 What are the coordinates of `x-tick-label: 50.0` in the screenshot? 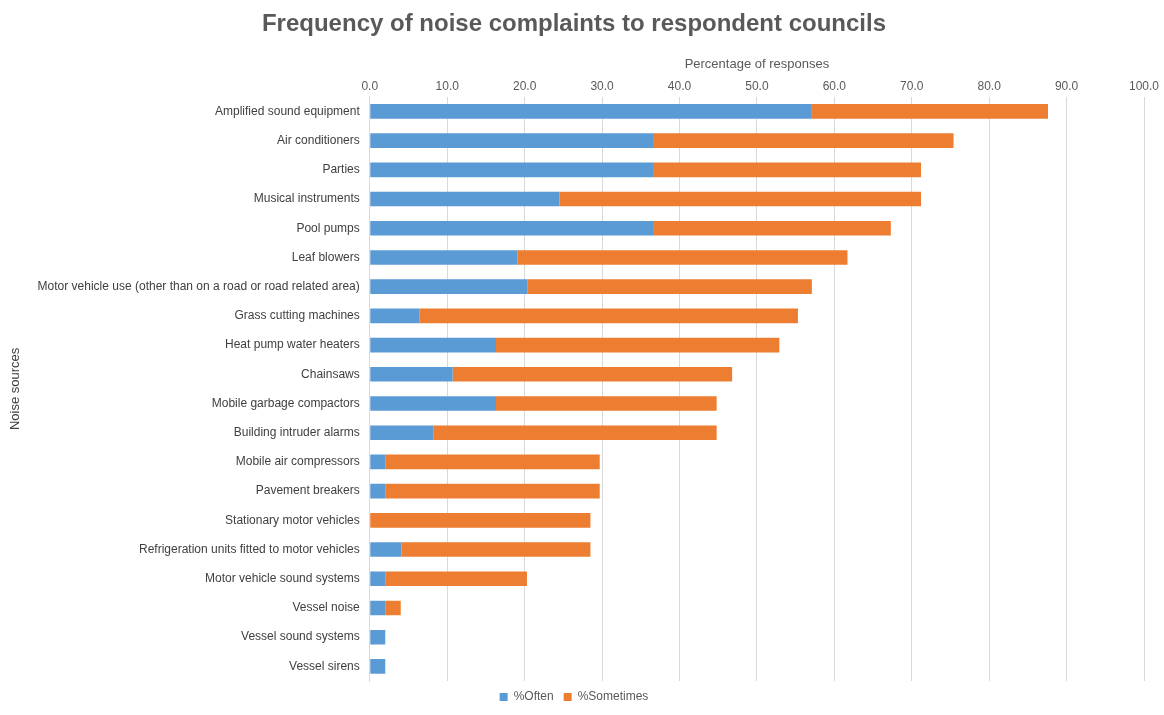 It's located at (757, 85).